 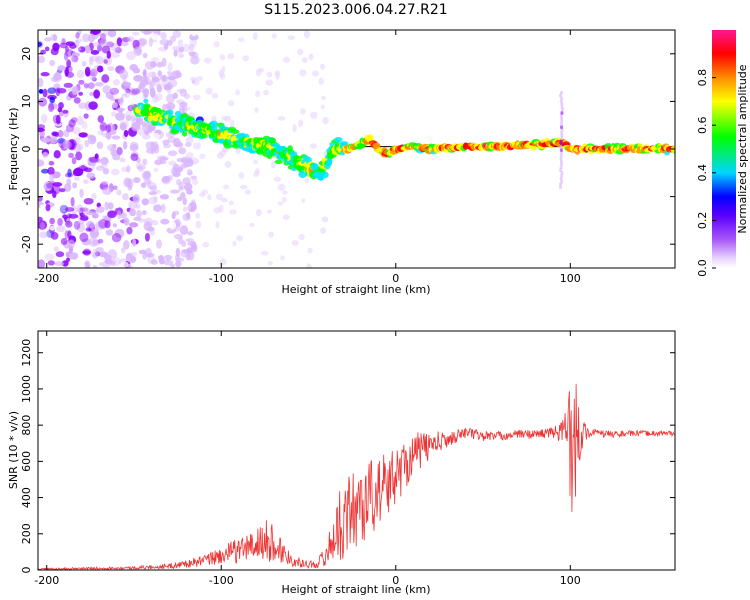 What do you see at coordinates (395, 580) in the screenshot?
I see `x-tick-label: 0` at bounding box center [395, 580].